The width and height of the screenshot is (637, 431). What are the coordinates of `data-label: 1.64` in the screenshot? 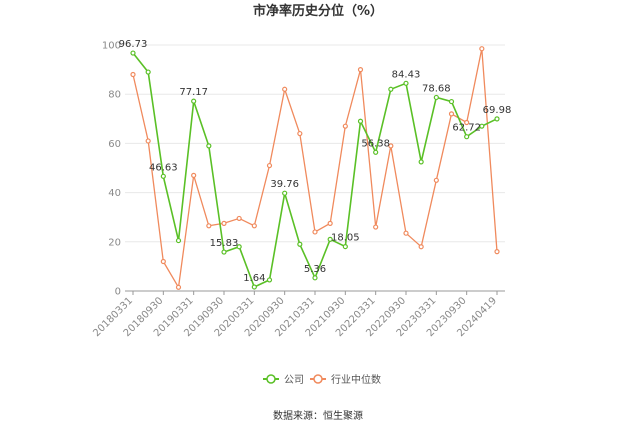 It's located at (254, 278).